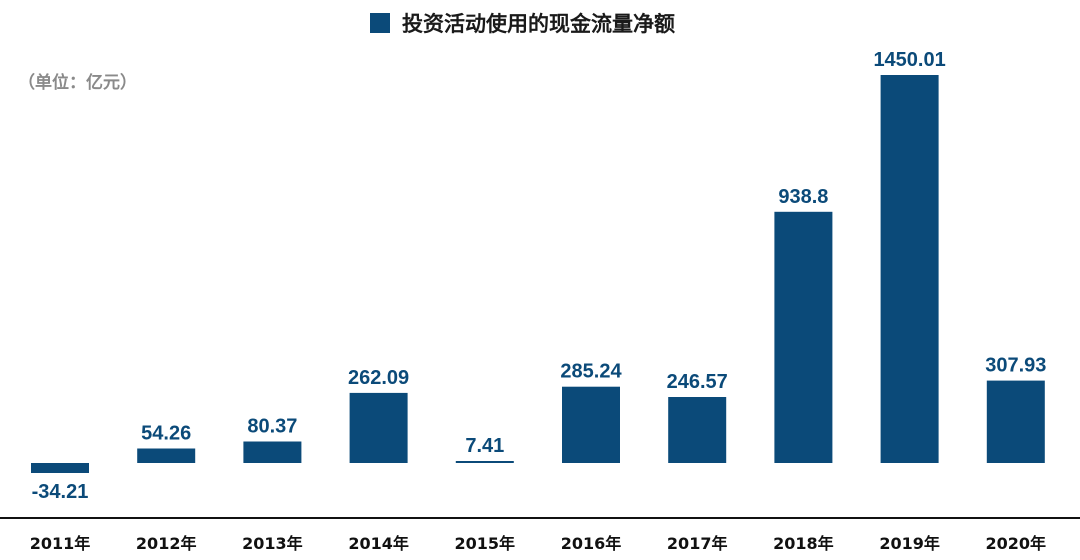 The height and width of the screenshot is (560, 1080). I want to click on value-label-2011年: -34.21, so click(60, 492).